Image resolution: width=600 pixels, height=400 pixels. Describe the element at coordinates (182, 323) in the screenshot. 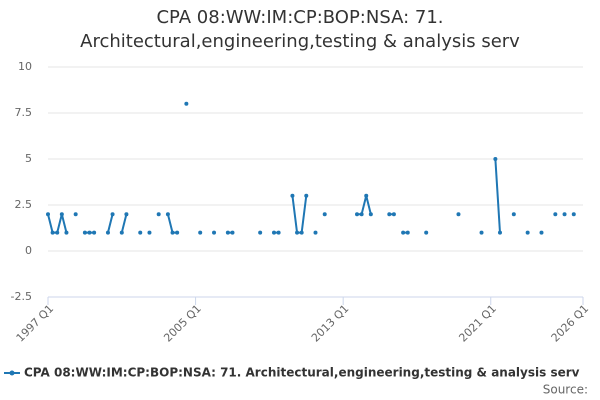

I see `x-tick-label: 2005 Q1` at that location.